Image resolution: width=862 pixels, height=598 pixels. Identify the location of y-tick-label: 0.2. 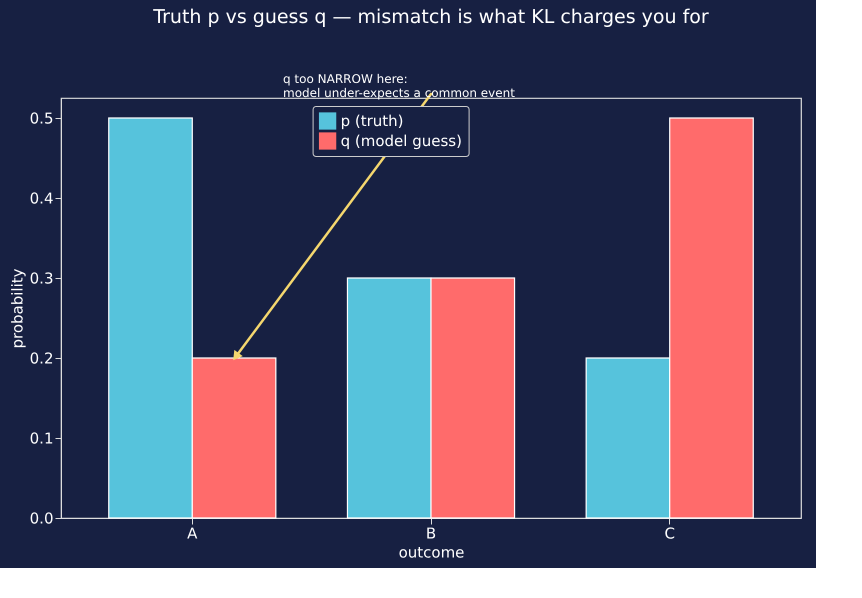
(42, 359).